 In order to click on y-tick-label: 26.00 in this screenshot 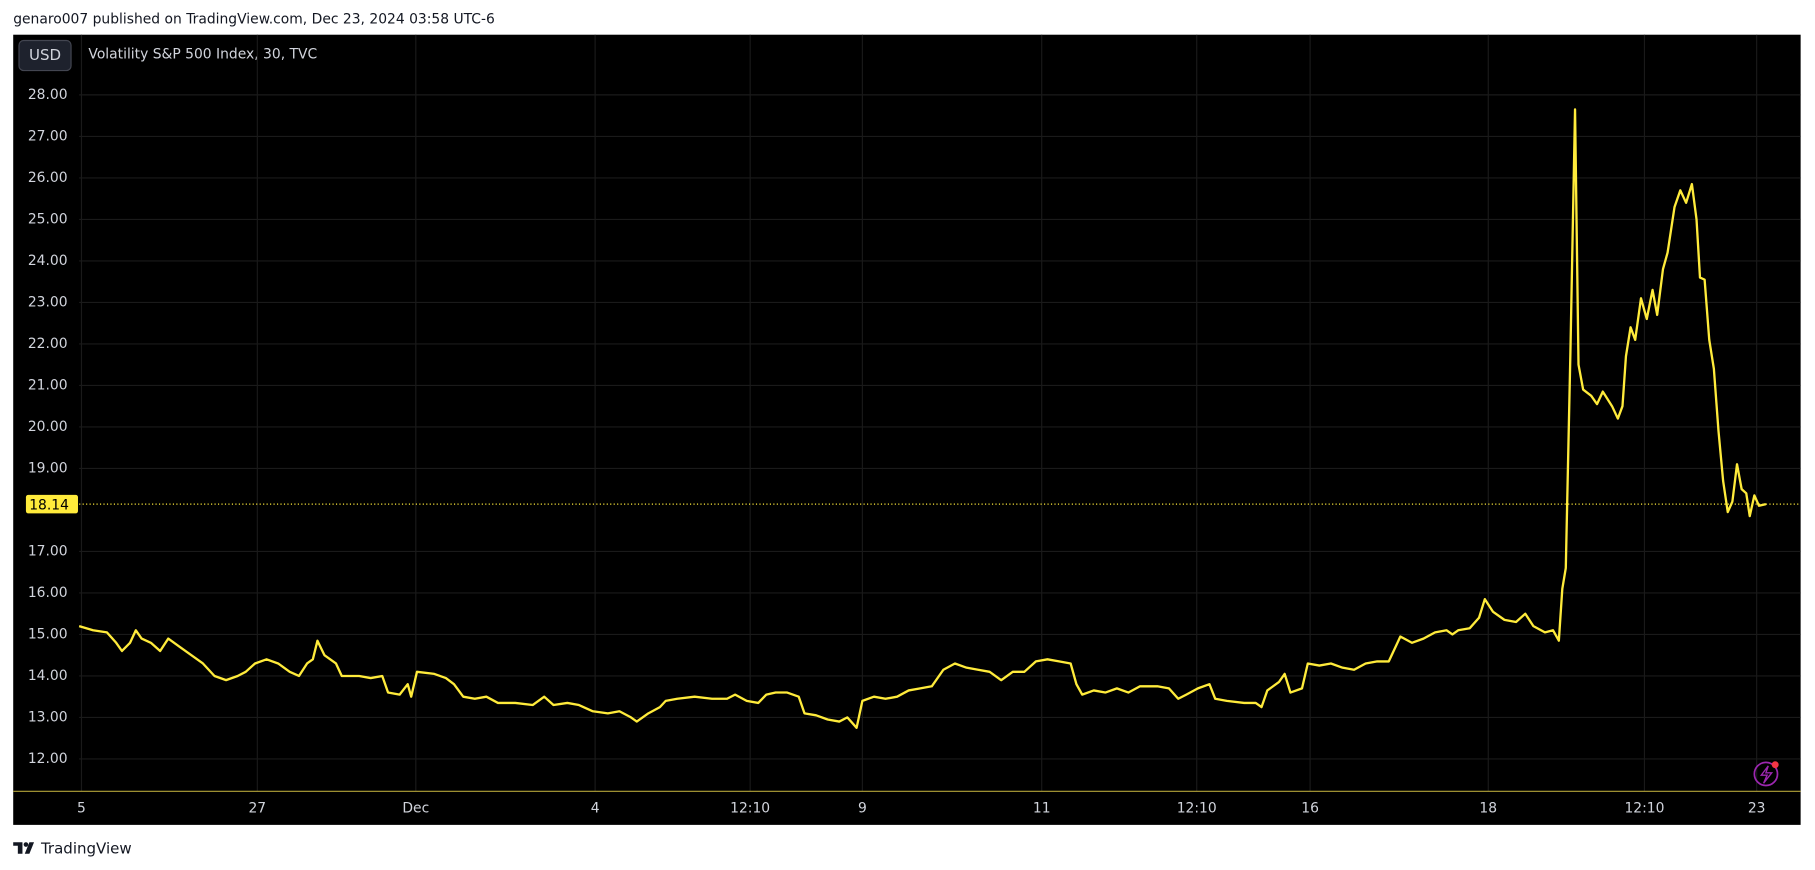, I will do `click(48, 178)`.